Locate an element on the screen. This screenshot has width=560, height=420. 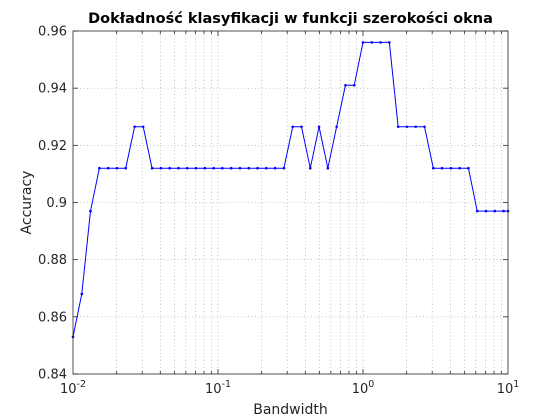
y-tick-label: 0.9 is located at coordinates (56, 203).